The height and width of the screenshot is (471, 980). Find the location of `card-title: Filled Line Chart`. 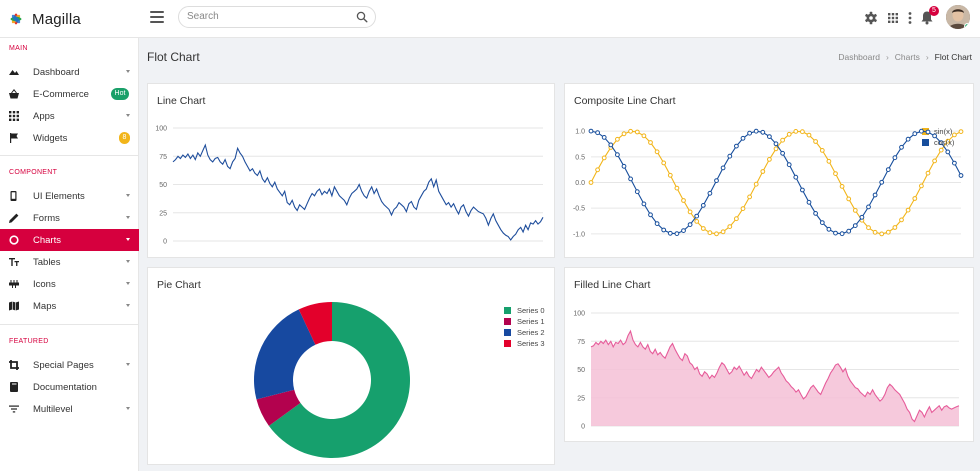

card-title: Filled Line Chart is located at coordinates (612, 285).